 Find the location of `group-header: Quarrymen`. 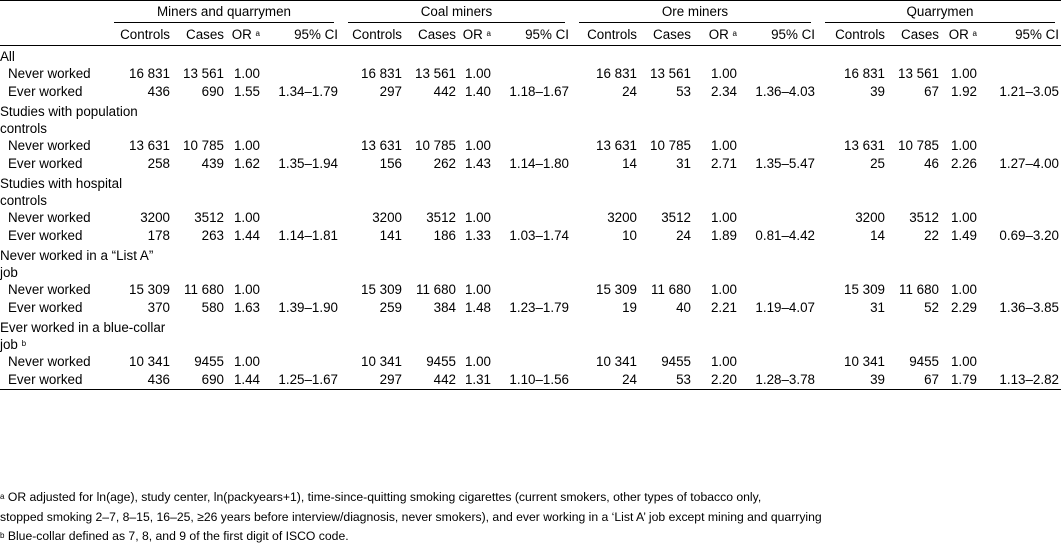

group-header: Quarrymen is located at coordinates (939, 12).